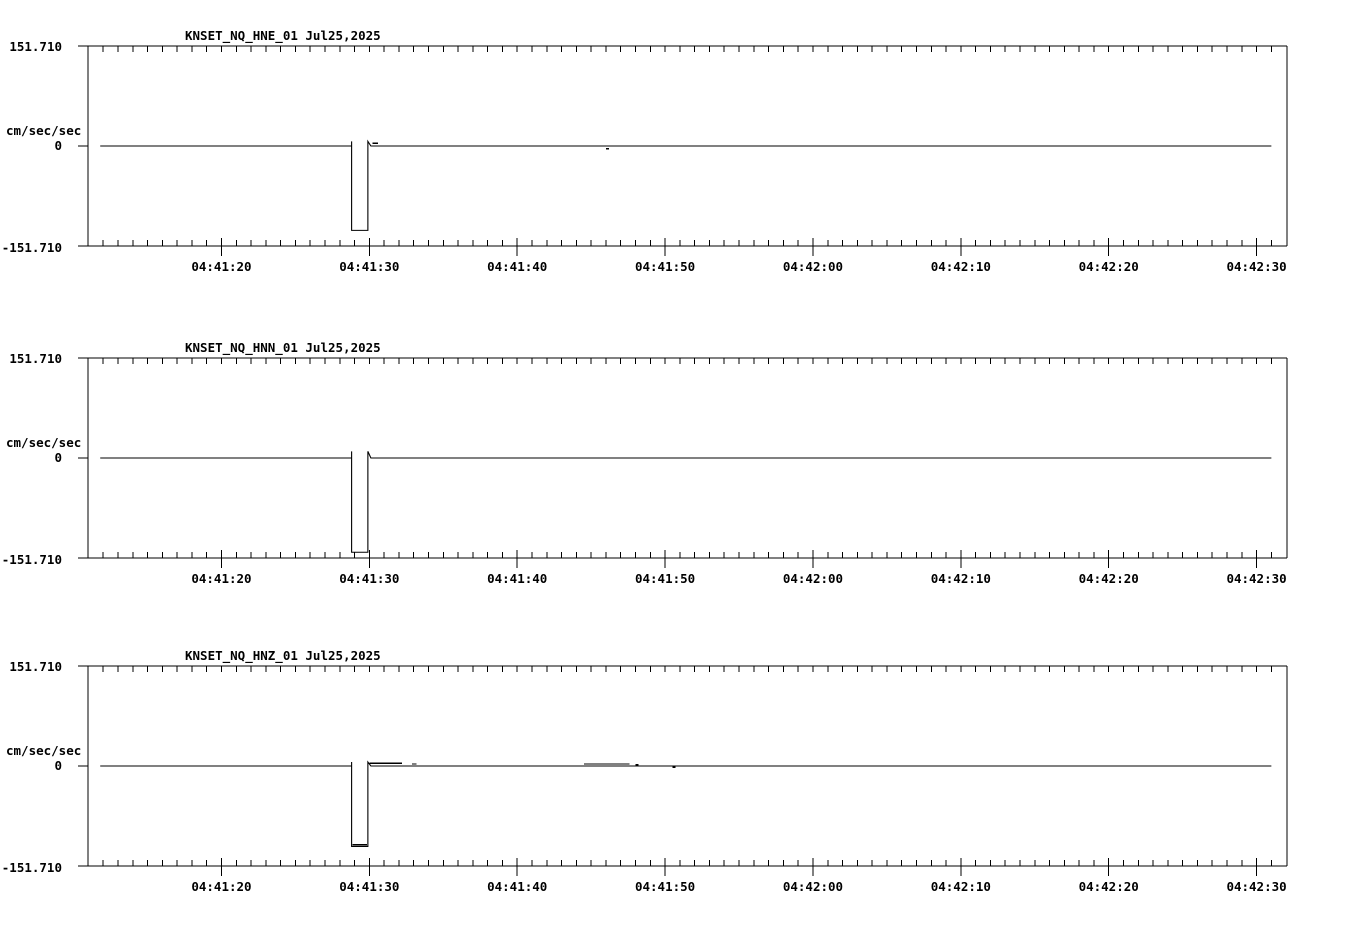 This screenshot has width=1358, height=928. Describe the element at coordinates (283, 36) in the screenshot. I see `panel-title: KNSET_NQ_HNE_01 Jul25,2025` at that location.